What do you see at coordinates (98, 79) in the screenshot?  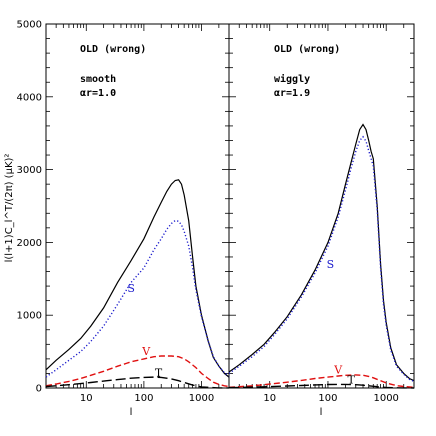 I see `panel-subtitle: smooth` at bounding box center [98, 79].